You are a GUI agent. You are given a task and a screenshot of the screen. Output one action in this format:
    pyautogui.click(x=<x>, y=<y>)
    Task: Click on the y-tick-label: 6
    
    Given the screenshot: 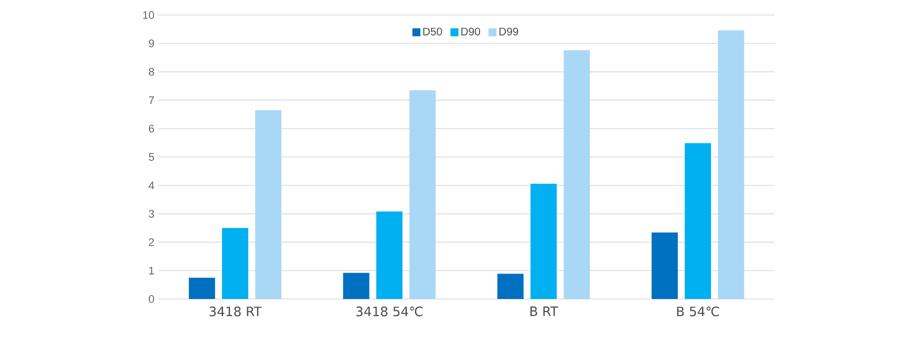 What is the action you would take?
    pyautogui.click(x=151, y=128)
    